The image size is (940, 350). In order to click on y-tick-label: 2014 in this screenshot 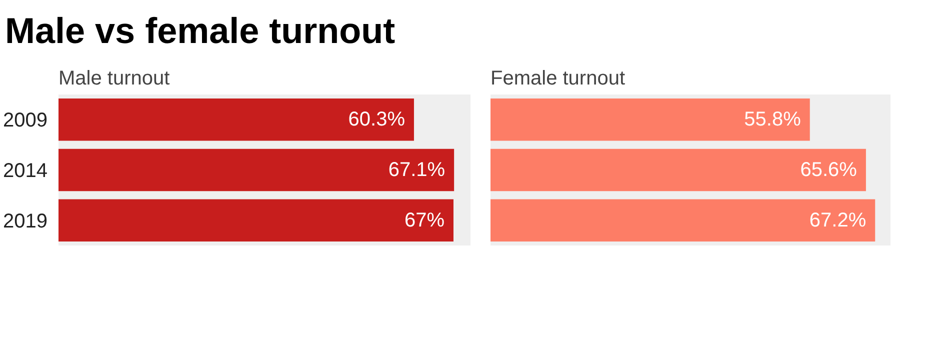, I will do `click(25, 171)`.